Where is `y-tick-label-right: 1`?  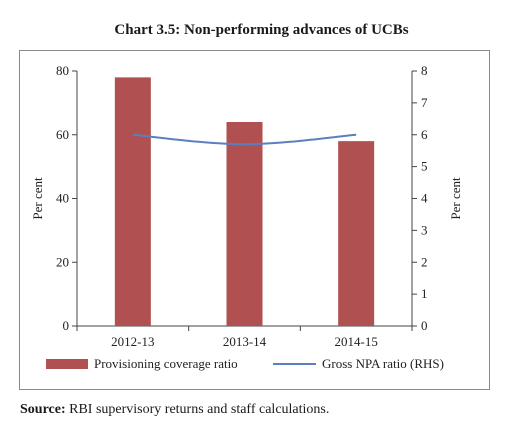 y-tick-label-right: 1 is located at coordinates (424, 293).